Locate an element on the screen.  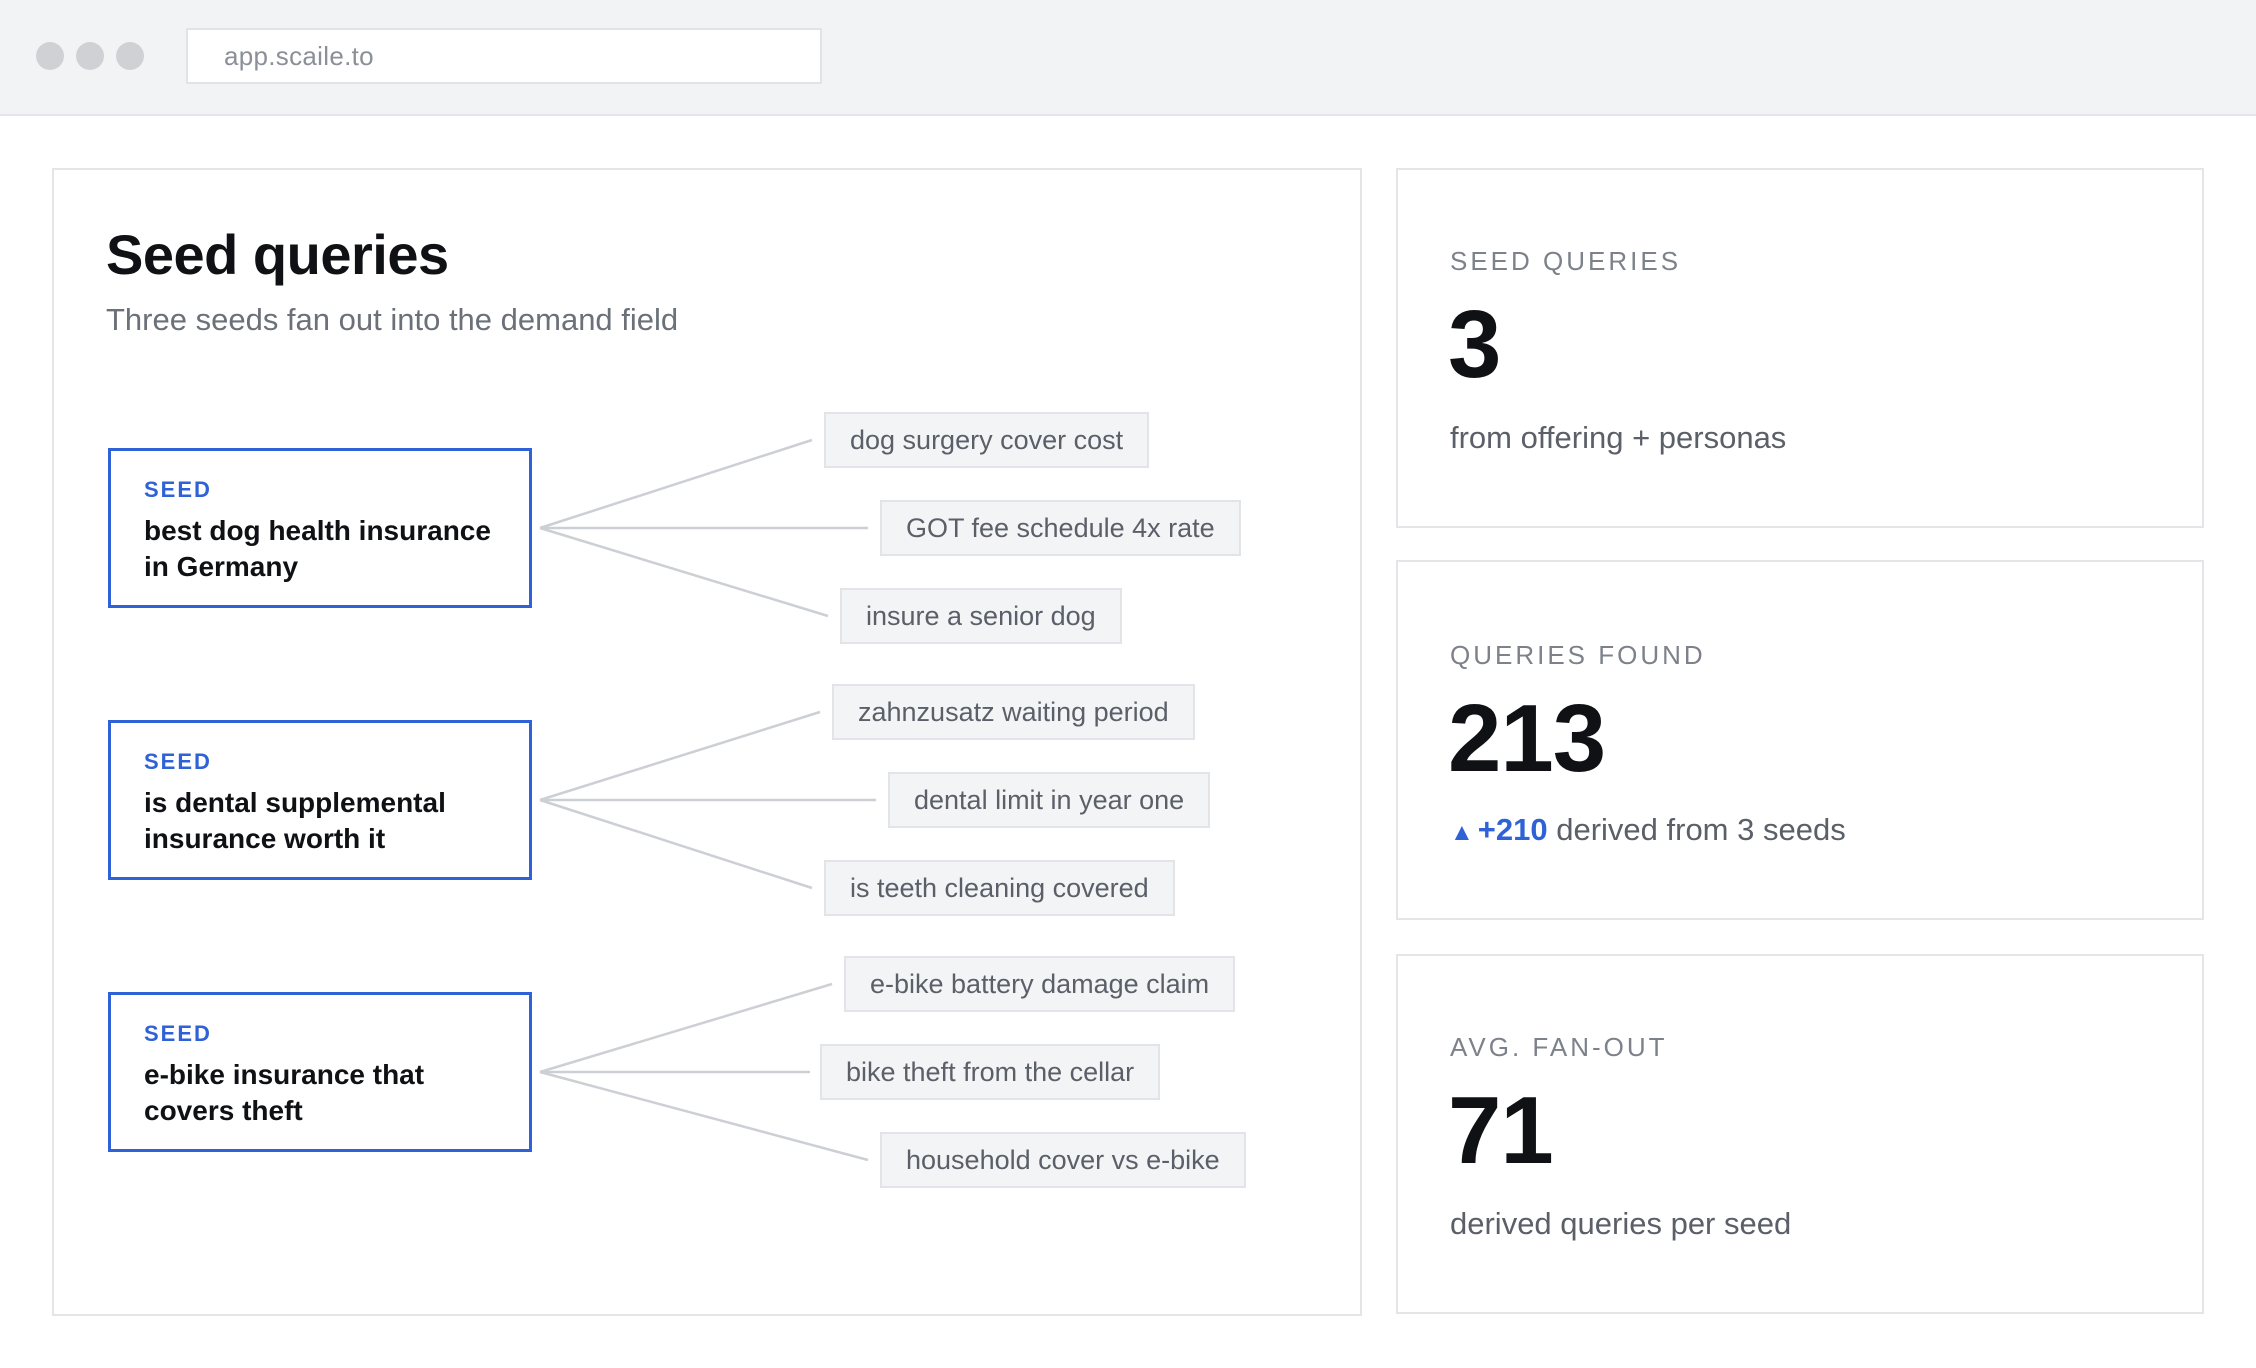
derived-query-chip: insure a senior dog is located at coordinates (981, 616).